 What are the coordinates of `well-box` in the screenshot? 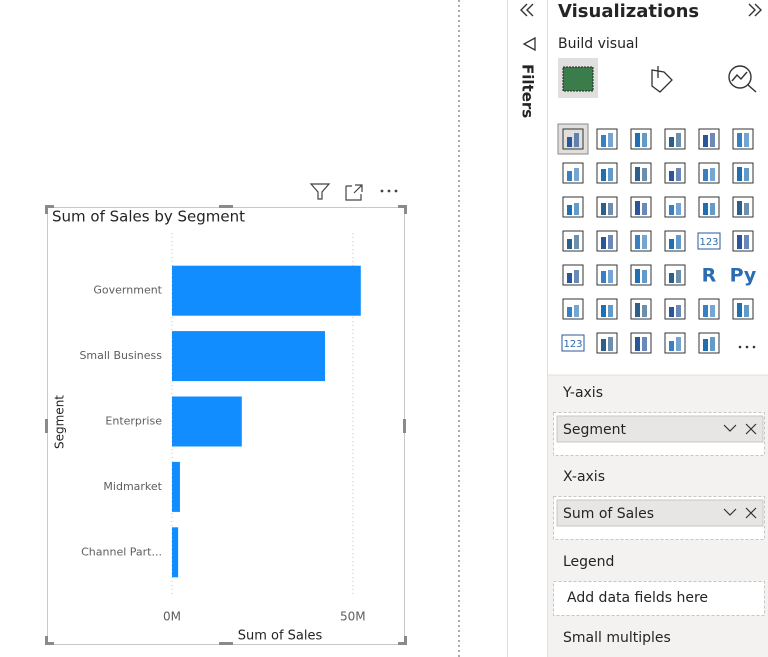 It's located at (659, 598).